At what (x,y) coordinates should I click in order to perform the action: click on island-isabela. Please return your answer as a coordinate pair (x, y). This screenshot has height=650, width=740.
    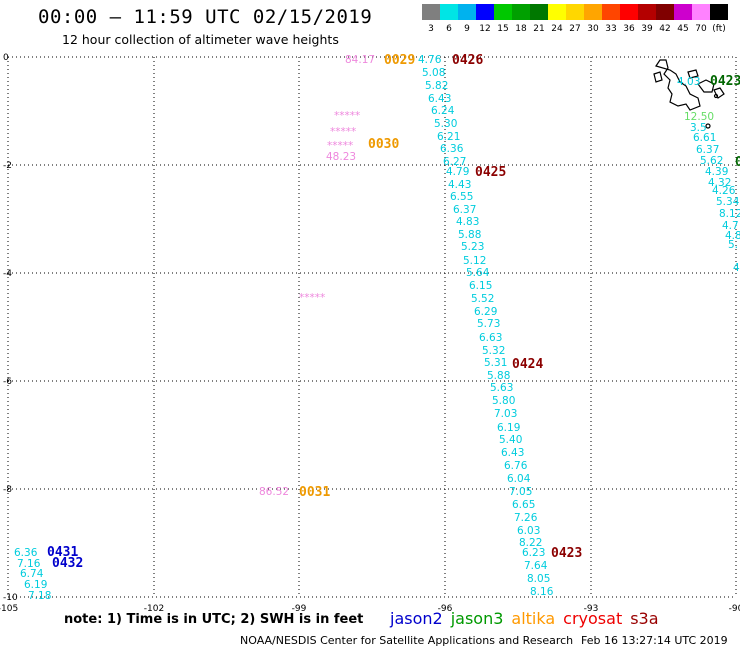
    Looking at the image, I should click on (678, 85).